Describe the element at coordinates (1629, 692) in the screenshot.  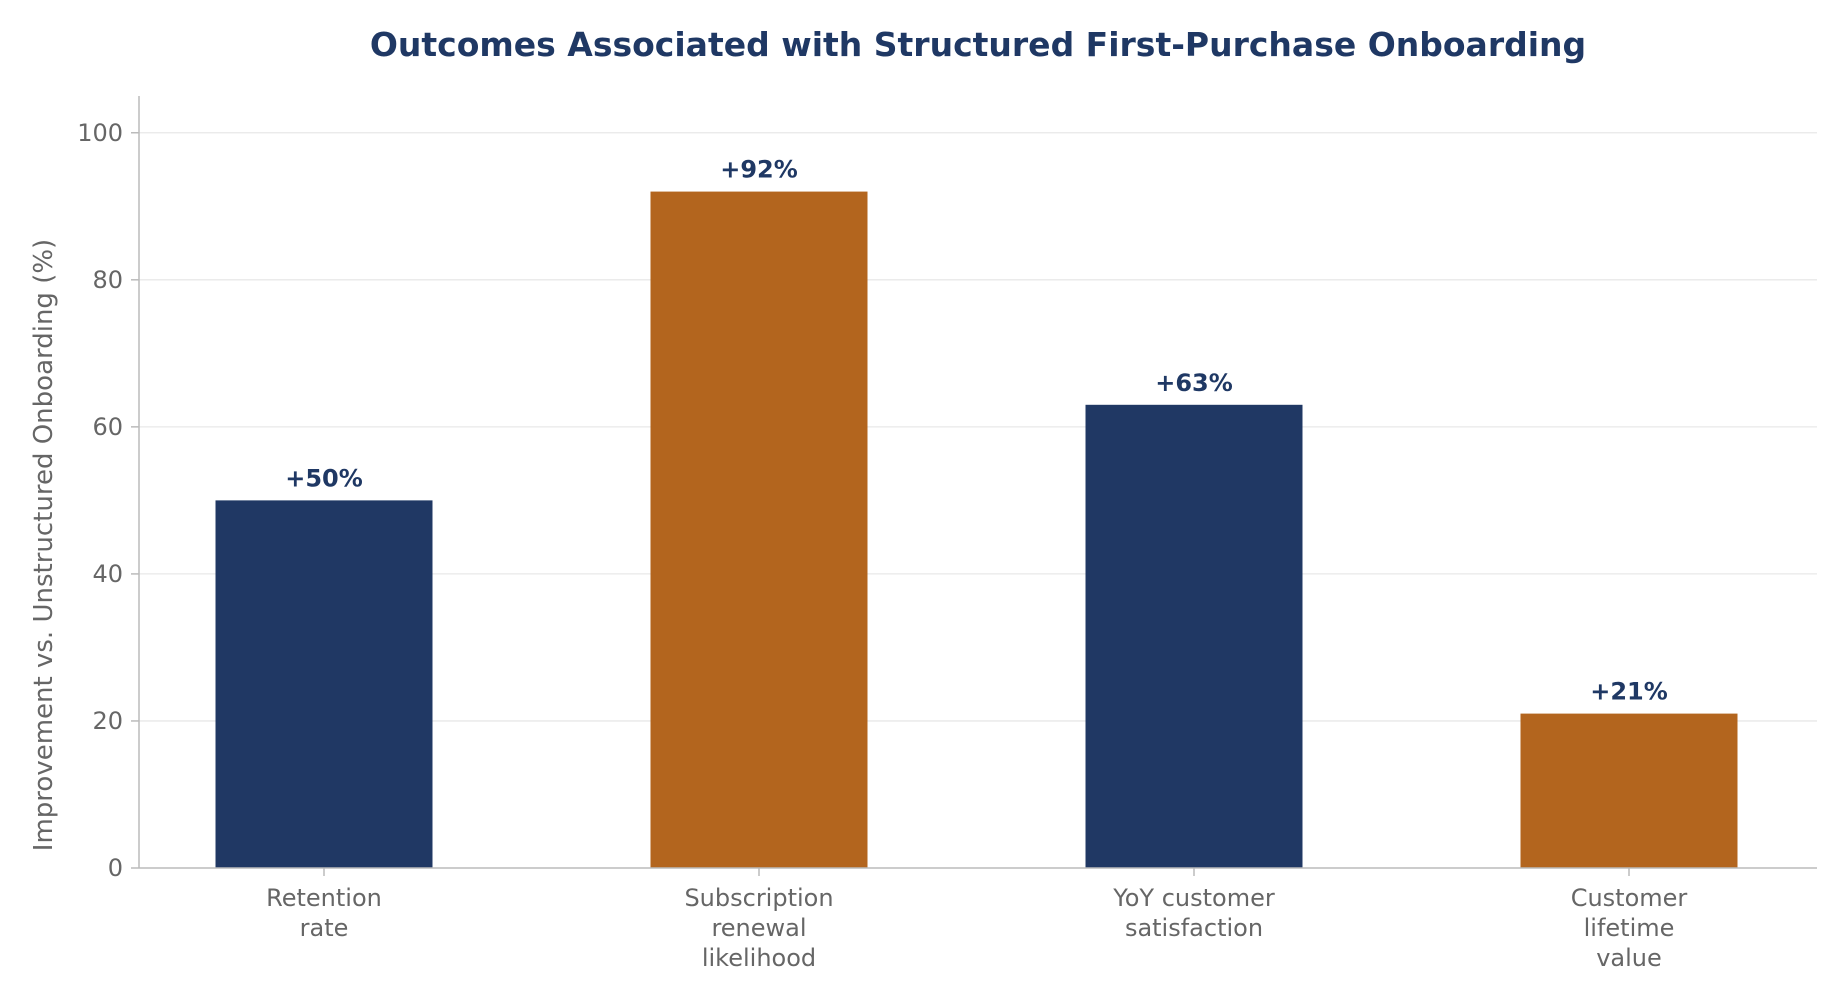
I see `data-label-4: +21%` at that location.